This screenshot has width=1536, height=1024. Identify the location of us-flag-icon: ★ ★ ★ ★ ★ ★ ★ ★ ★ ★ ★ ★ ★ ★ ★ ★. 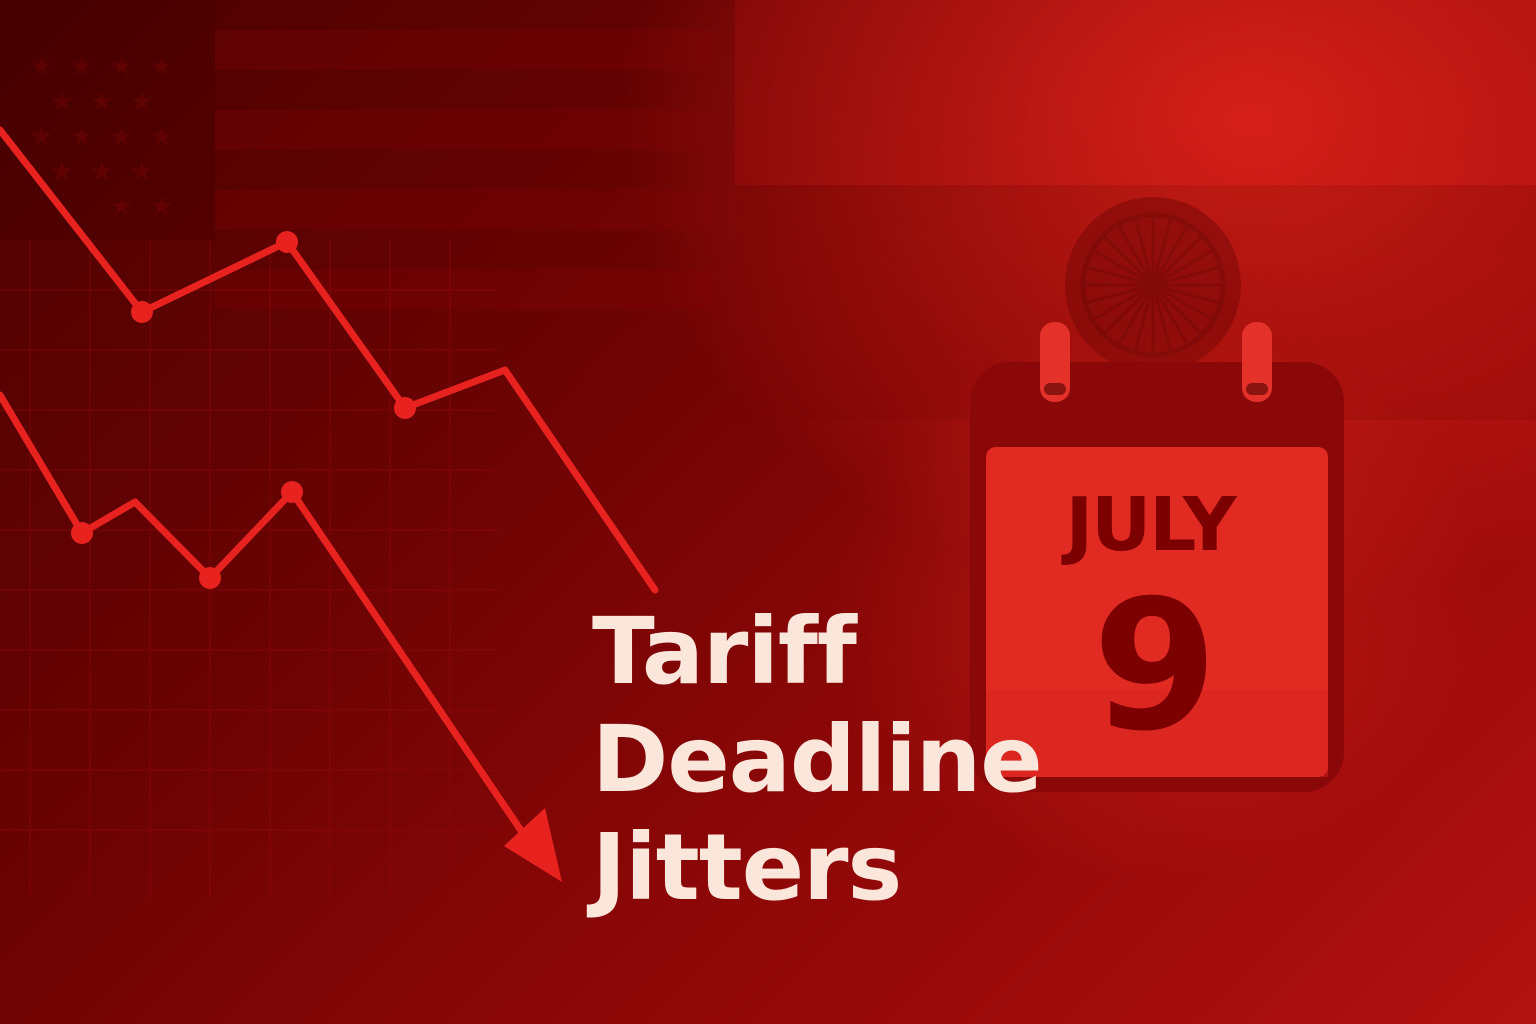
(357, 155).